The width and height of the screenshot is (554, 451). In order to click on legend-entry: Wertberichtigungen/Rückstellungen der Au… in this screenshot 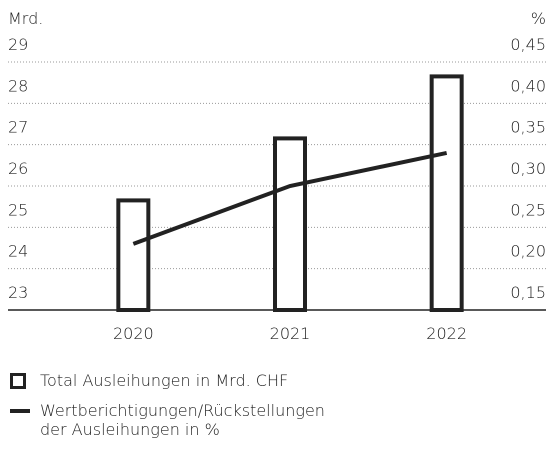, I will do `click(175, 420)`.